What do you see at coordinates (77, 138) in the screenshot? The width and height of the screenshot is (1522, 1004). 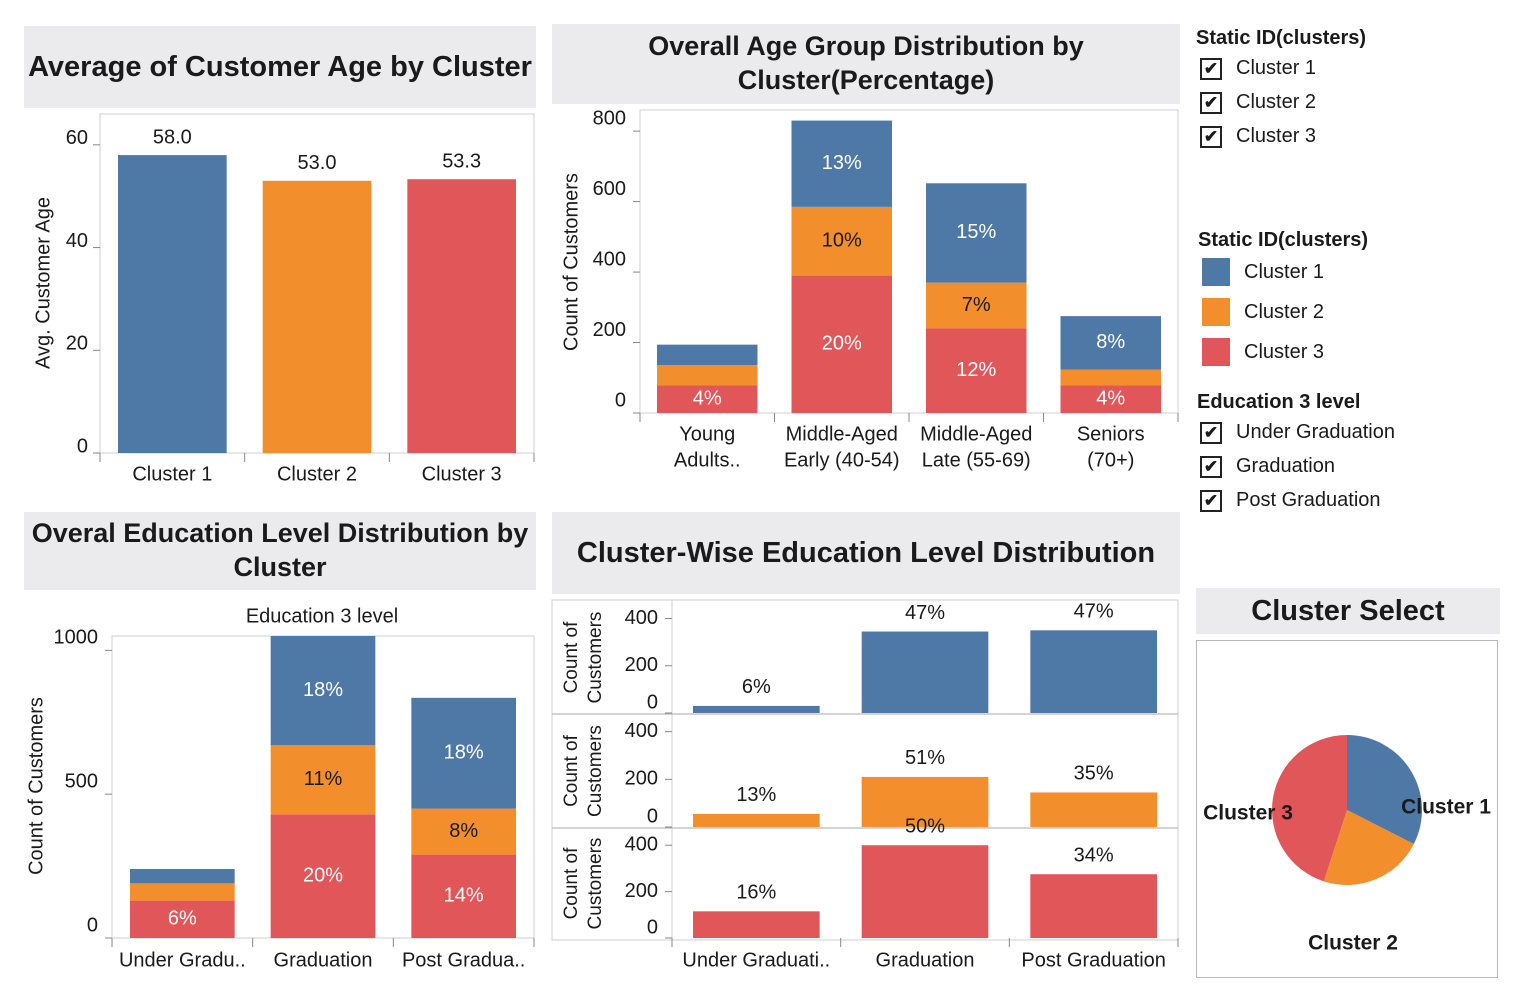 I see `y-tick-label: 60` at bounding box center [77, 138].